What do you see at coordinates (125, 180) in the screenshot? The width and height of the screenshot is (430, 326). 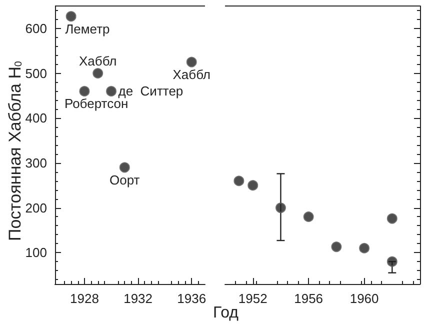 I see `annotation: Оорт` at bounding box center [125, 180].